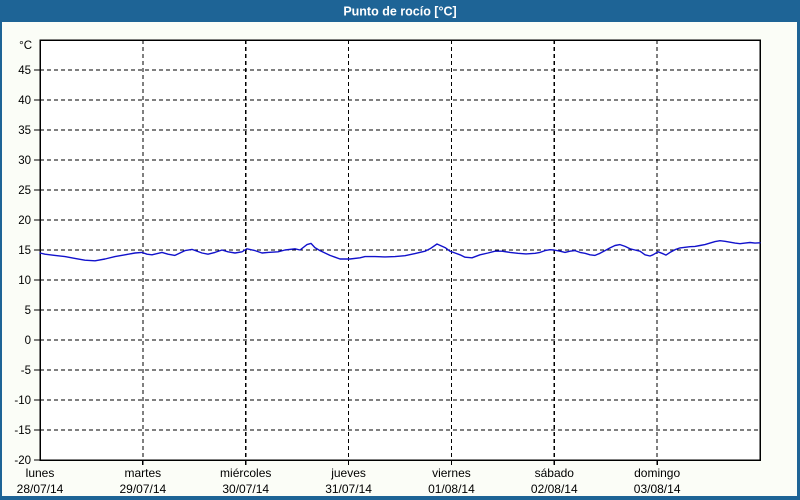  I want to click on title-bar, so click(400, 11).